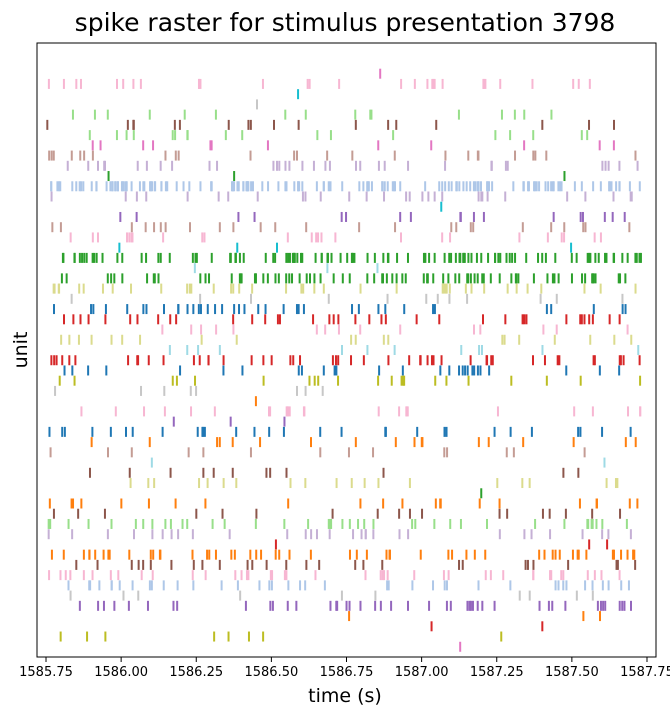  Describe the element at coordinates (121, 672) in the screenshot. I see `x-tick-label: 1586.00` at that location.